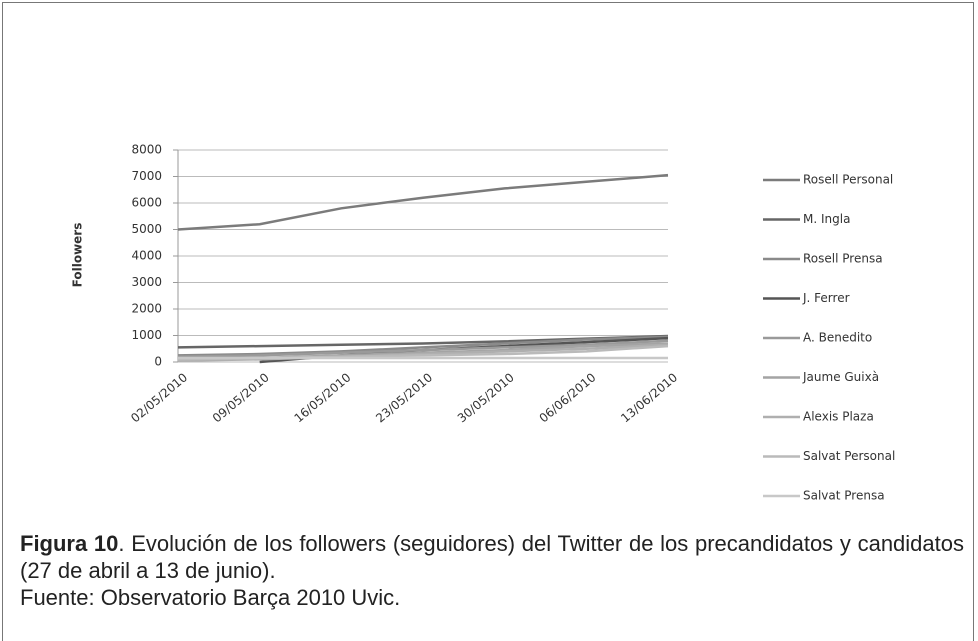 The height and width of the screenshot is (641, 978). I want to click on y-axis-label: Followers, so click(78, 255).